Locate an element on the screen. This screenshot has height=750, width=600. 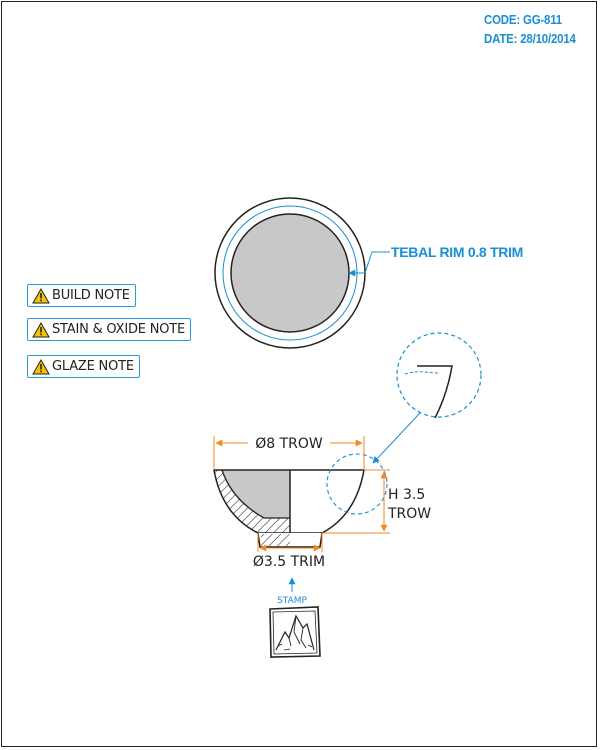
build-note-button: BUILD NOTE is located at coordinates (81, 295).